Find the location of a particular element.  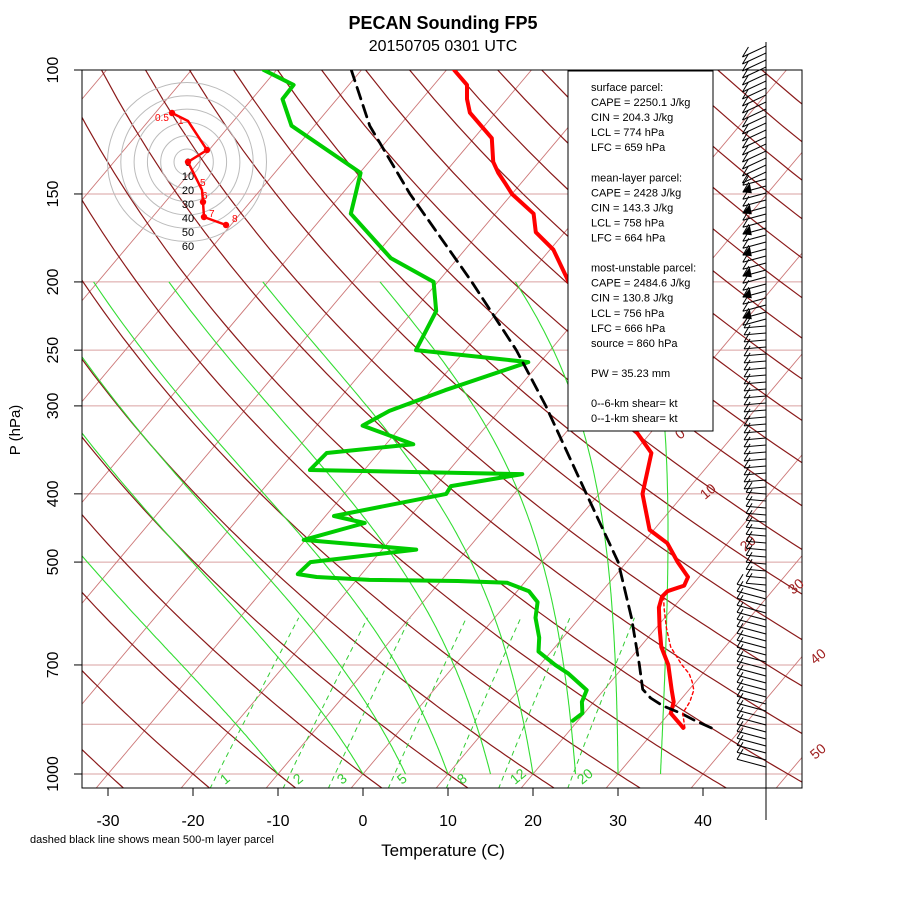

mixing-ratio-label: 3 is located at coordinates (342, 778).